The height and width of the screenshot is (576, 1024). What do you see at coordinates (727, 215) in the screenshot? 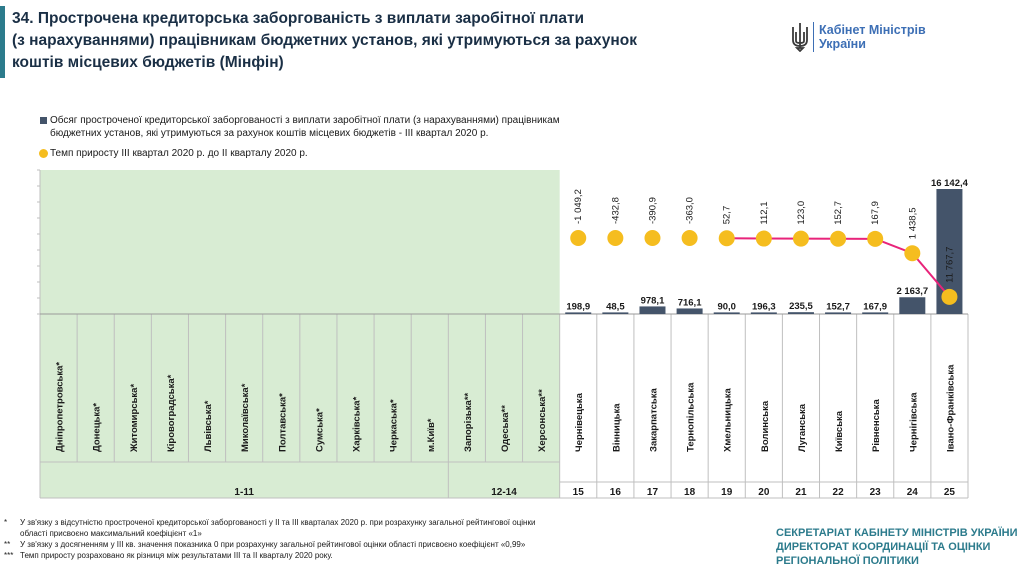
I see `growth-value-label: 52,7` at bounding box center [727, 215].